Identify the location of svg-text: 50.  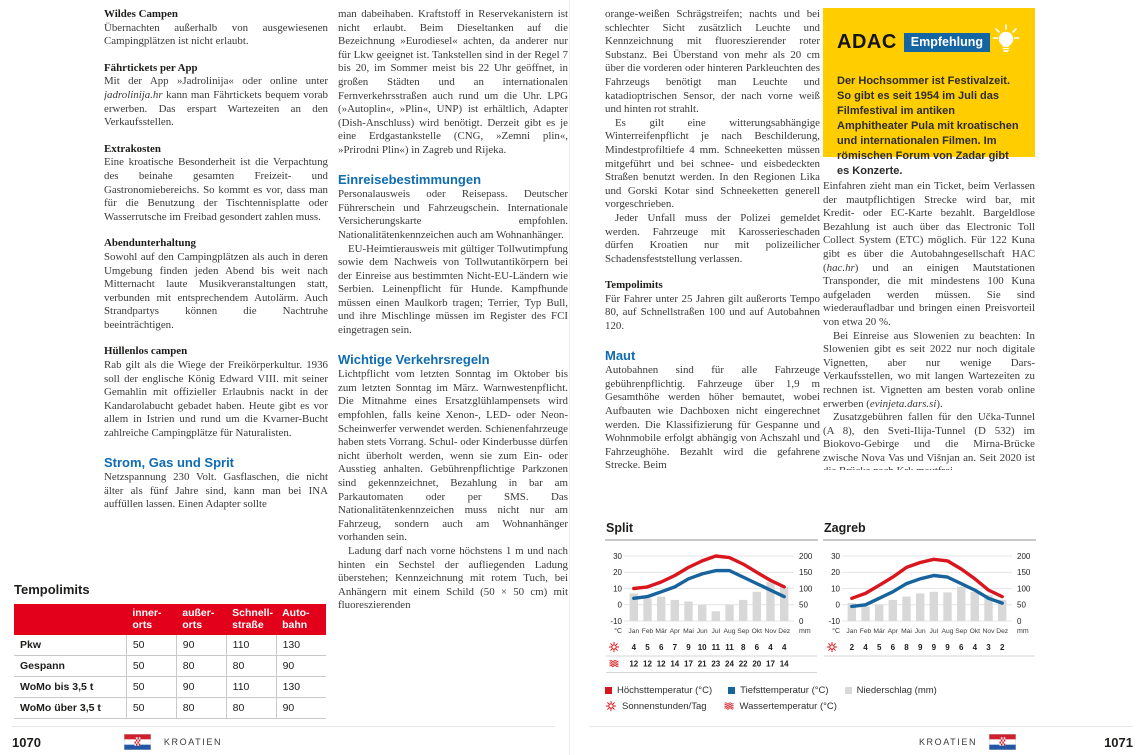
(803, 605).